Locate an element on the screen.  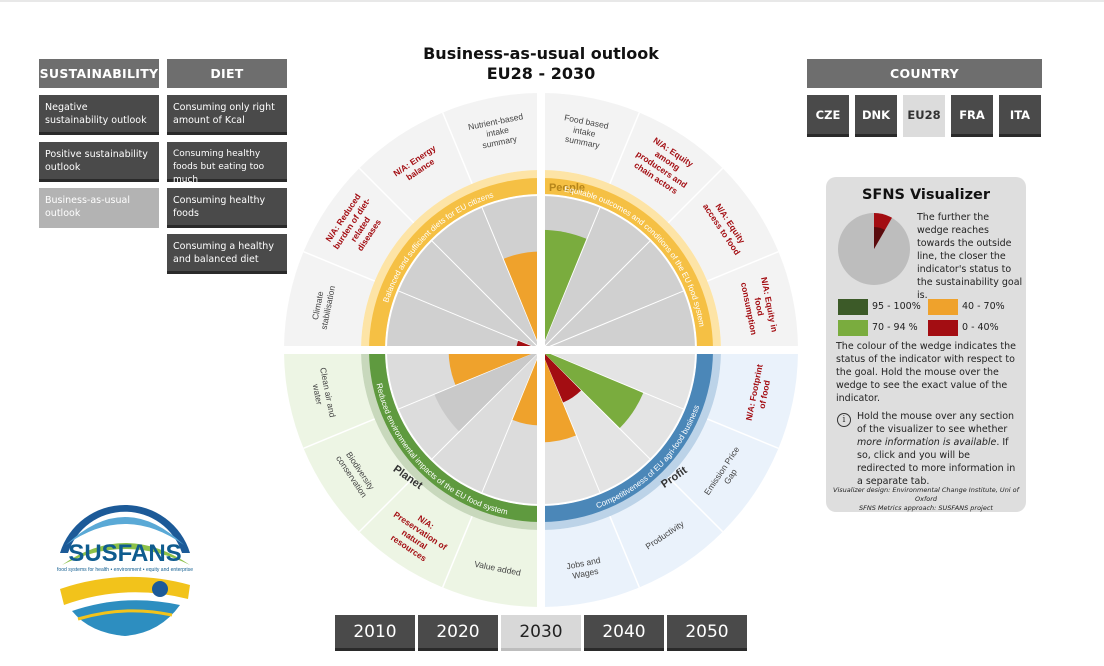
country-button-ita: ITA is located at coordinates (1020, 116).